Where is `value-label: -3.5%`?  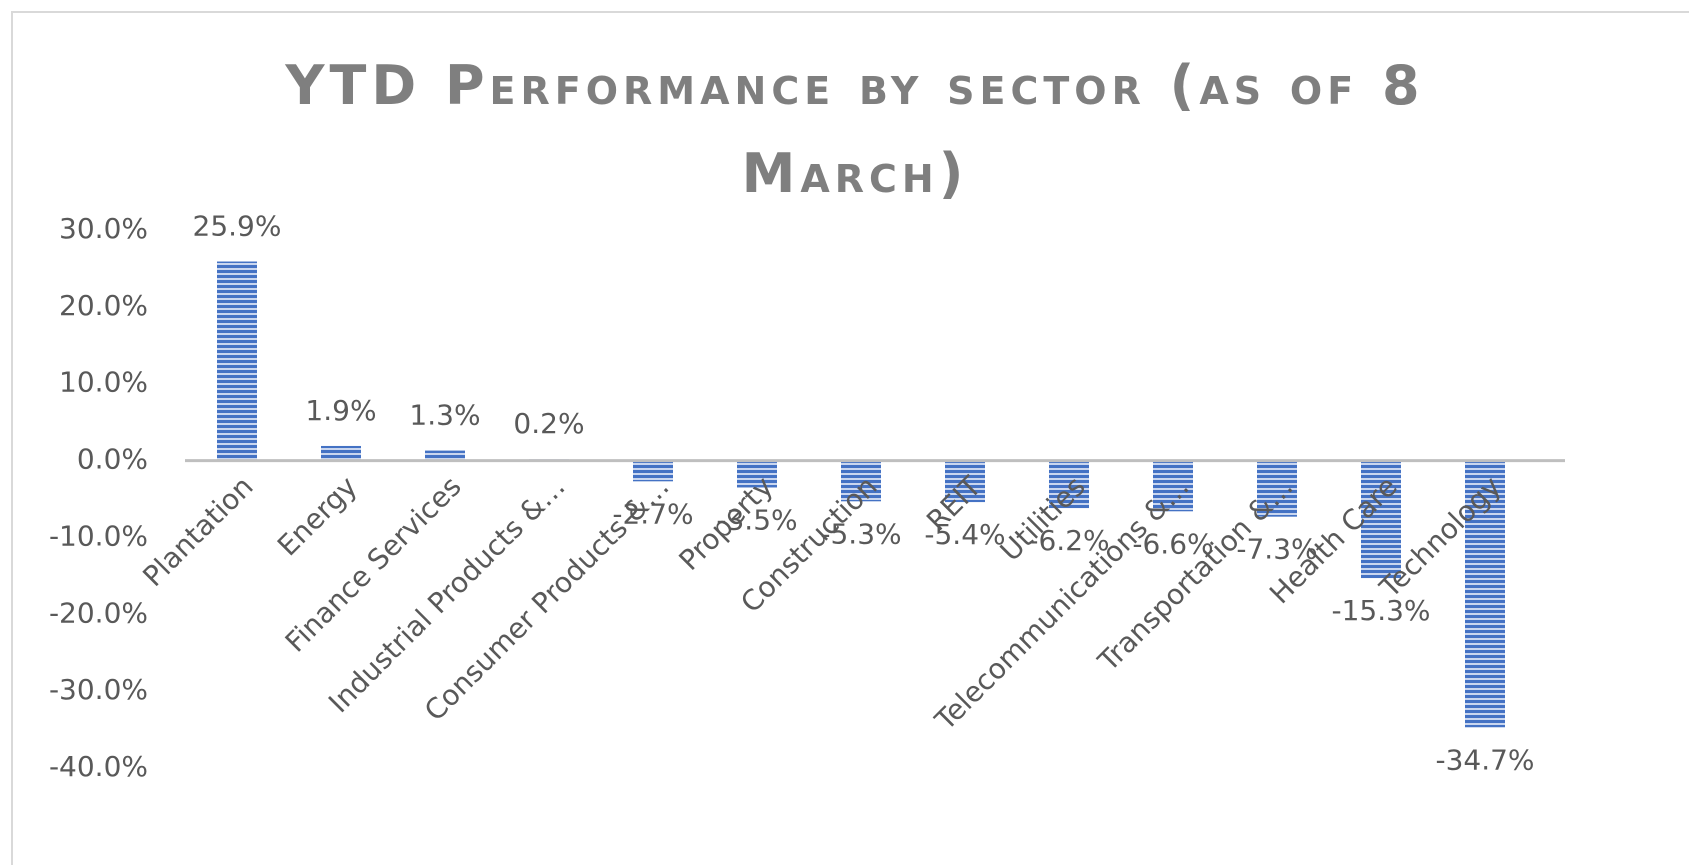
value-label: -3.5% is located at coordinates (756, 519).